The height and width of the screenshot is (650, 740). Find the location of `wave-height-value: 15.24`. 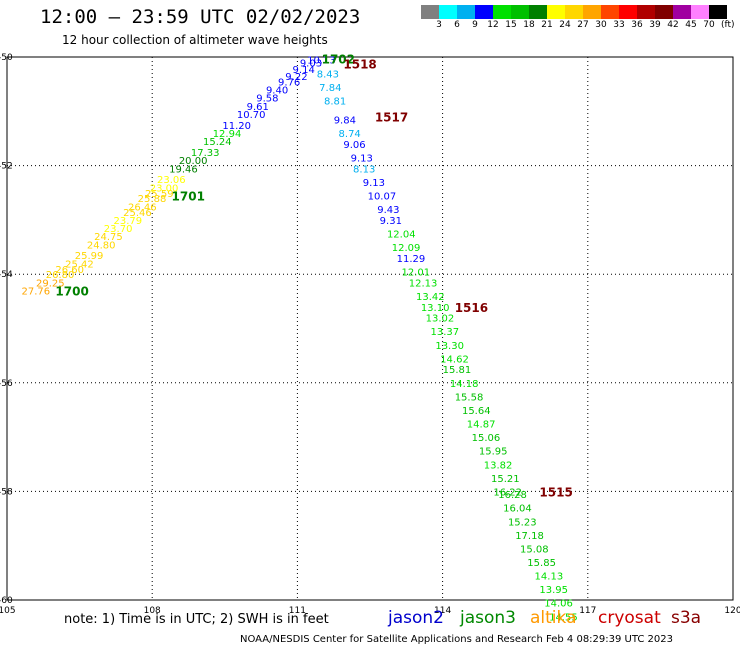

wave-height-value: 15.24 is located at coordinates (217, 142).